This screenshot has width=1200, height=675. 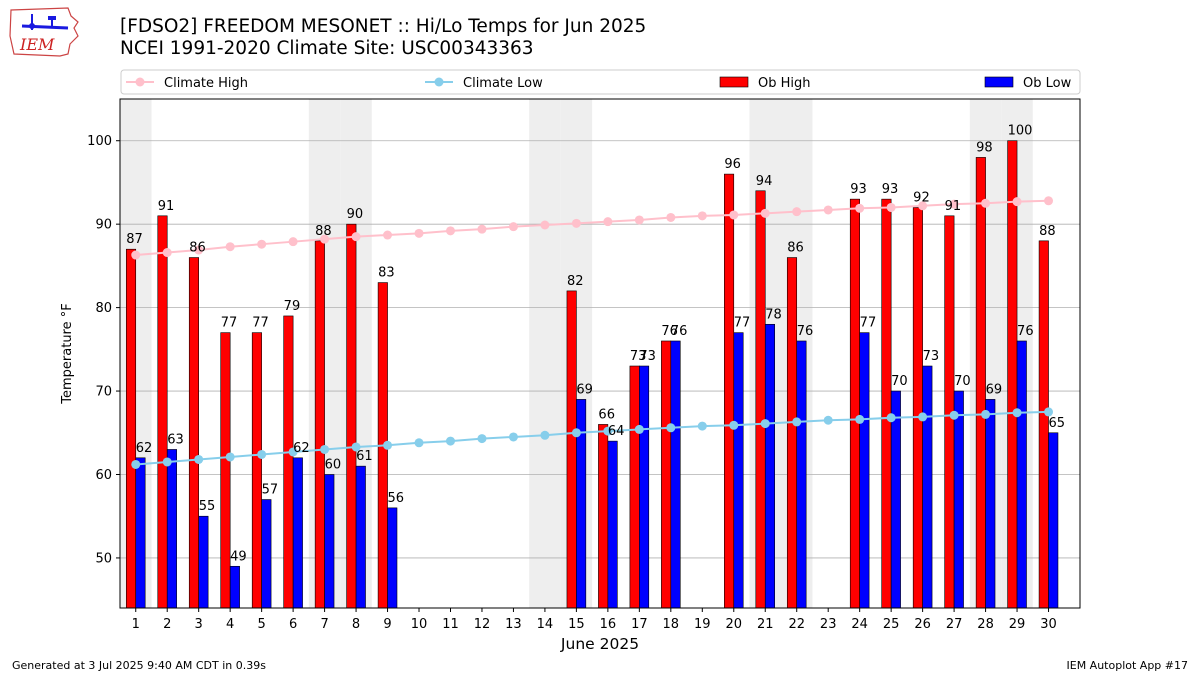 What do you see at coordinates (103, 225) in the screenshot?
I see `y-tick-label: 90` at bounding box center [103, 225].